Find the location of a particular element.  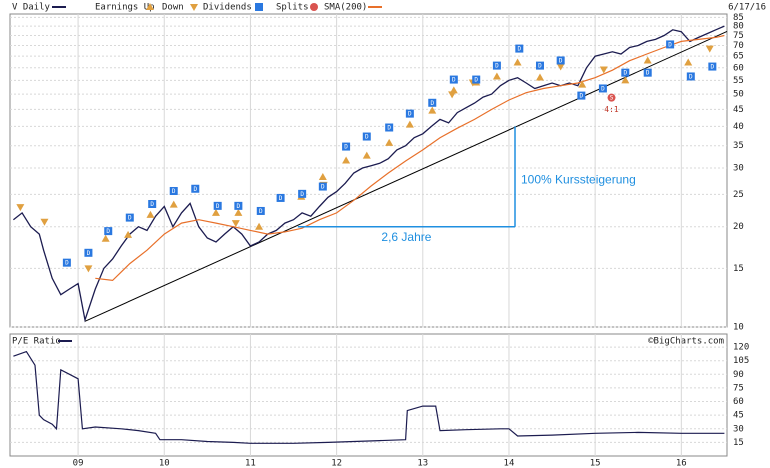

y-tick-label: 55 is located at coordinates (738, 81).